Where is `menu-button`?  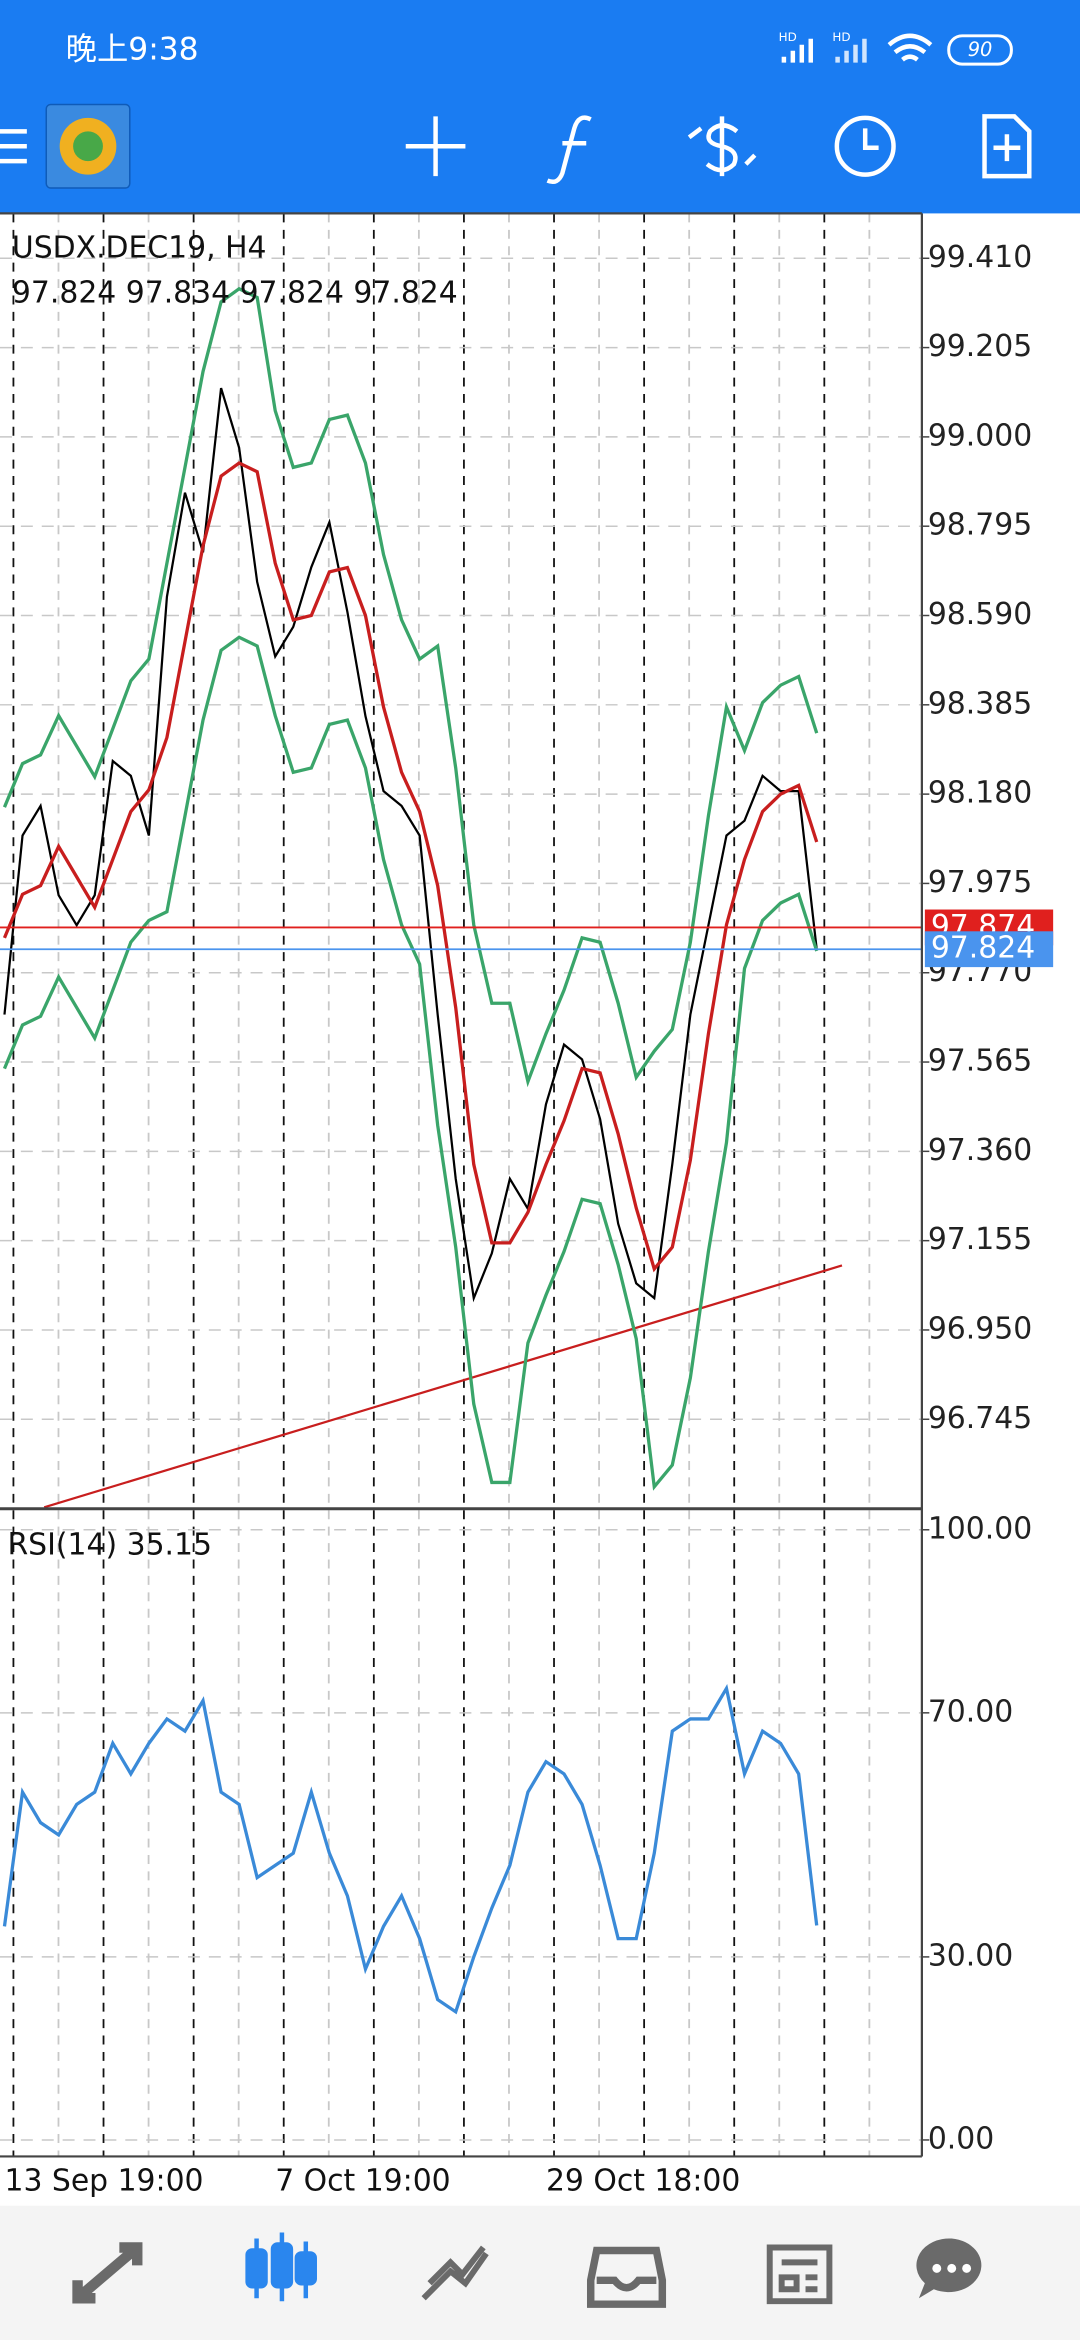
menu-button is located at coordinates (13, 146).